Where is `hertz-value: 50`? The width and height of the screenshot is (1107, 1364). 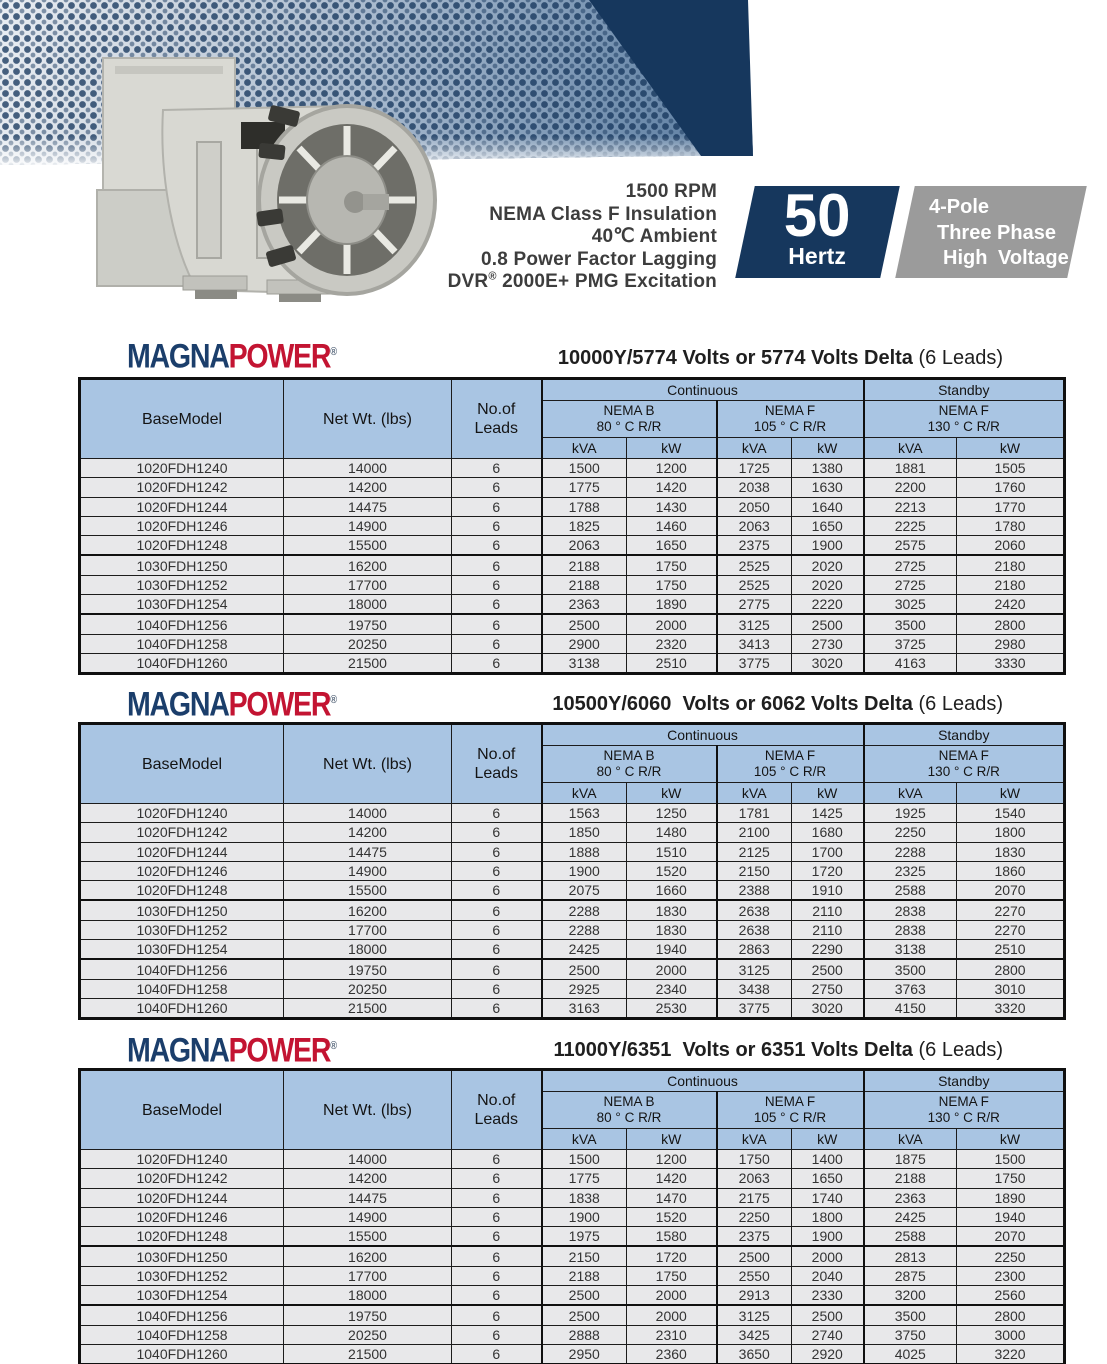 hertz-value: 50 is located at coordinates (817, 215).